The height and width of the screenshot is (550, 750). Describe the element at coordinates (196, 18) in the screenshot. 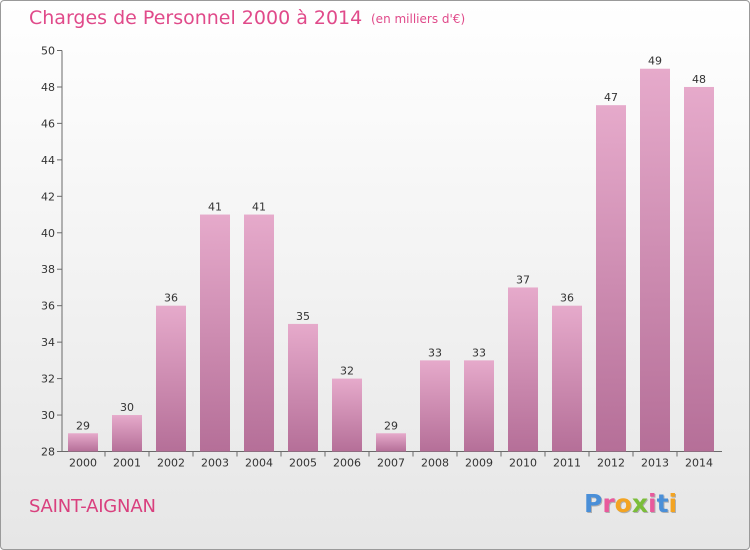

I see `chart-title: Charges de Personnel 2000 à 2014` at that location.